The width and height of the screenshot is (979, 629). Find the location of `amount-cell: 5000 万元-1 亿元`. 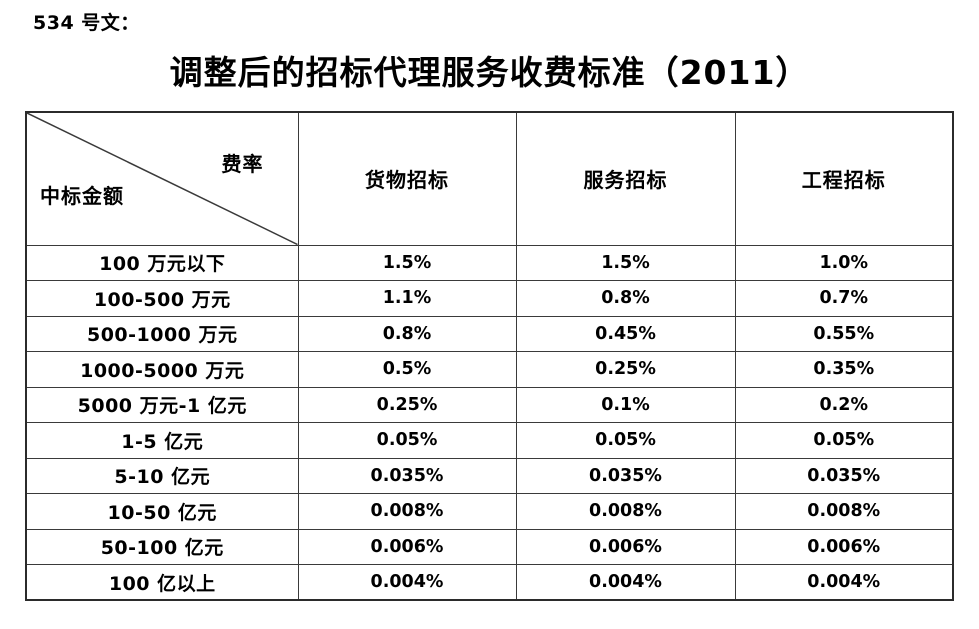

amount-cell: 5000 万元-1 亿元 is located at coordinates (162, 404).